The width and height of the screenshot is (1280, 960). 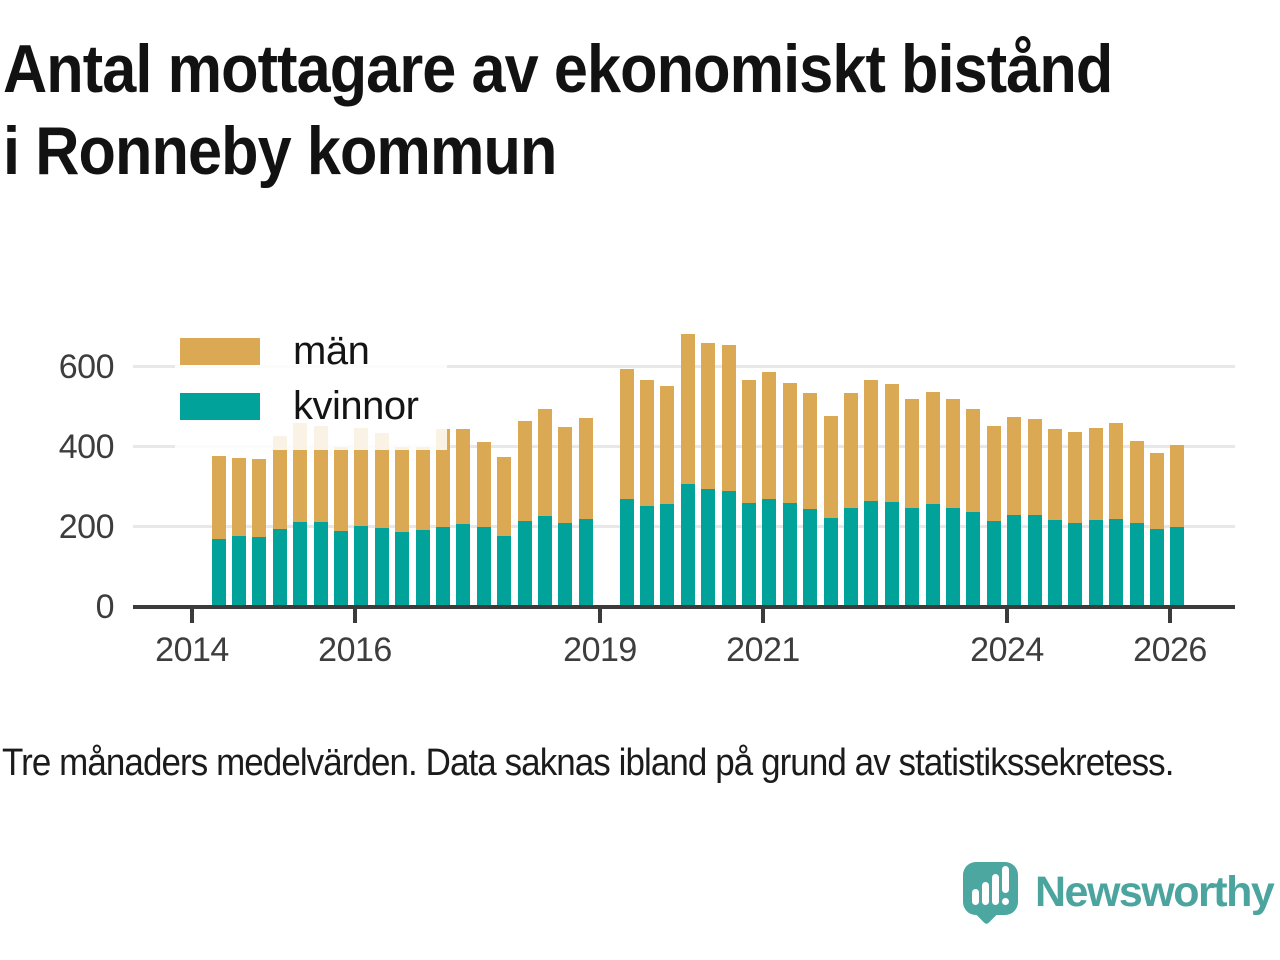 What do you see at coordinates (558, 69) in the screenshot?
I see `chart-title-line1: Antal mottagare av ekonomiskt bistånd` at bounding box center [558, 69].